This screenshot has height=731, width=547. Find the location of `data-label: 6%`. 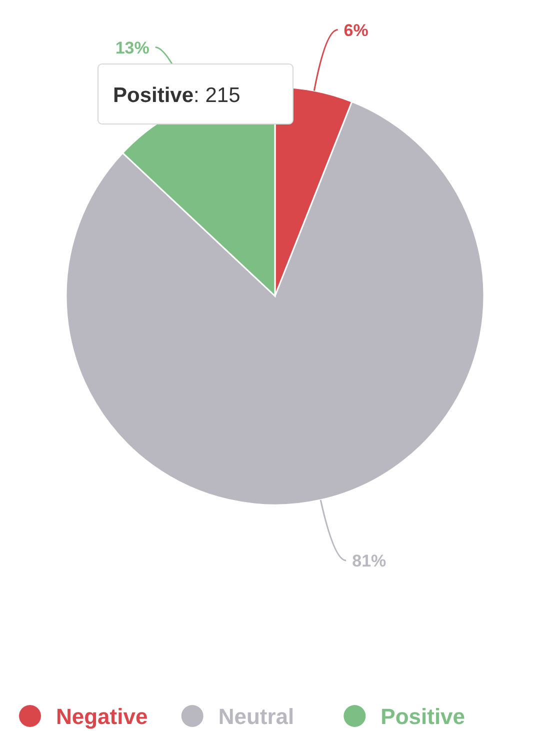

data-label: 6% is located at coordinates (356, 30).